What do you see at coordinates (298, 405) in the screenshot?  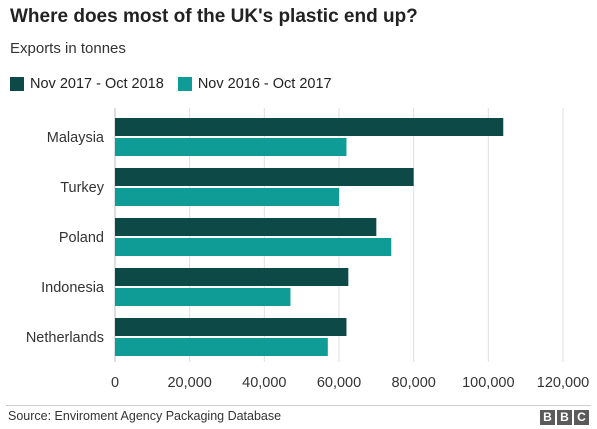 I see `footer-divider` at bounding box center [298, 405].